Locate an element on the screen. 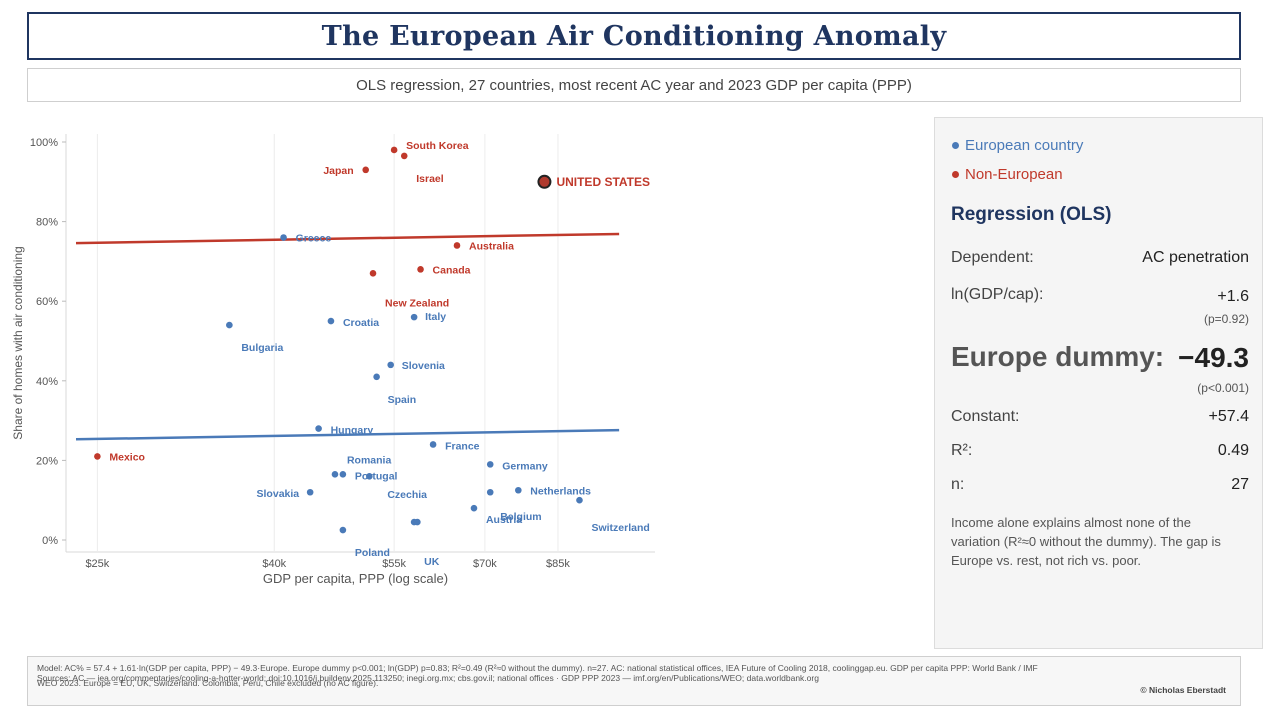  constant-label: Constant: is located at coordinates (985, 416).